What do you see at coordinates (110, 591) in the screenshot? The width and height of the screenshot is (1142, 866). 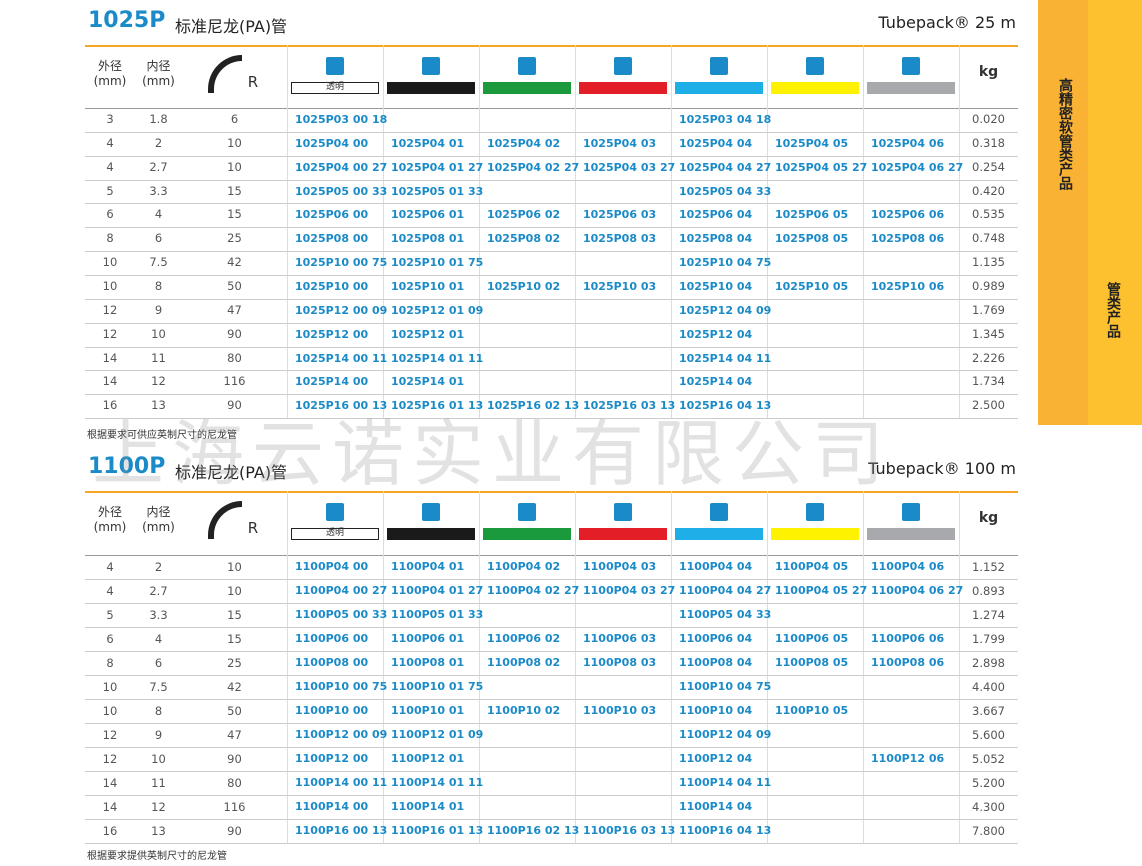 I see `cell-value: 4` at bounding box center [110, 591].